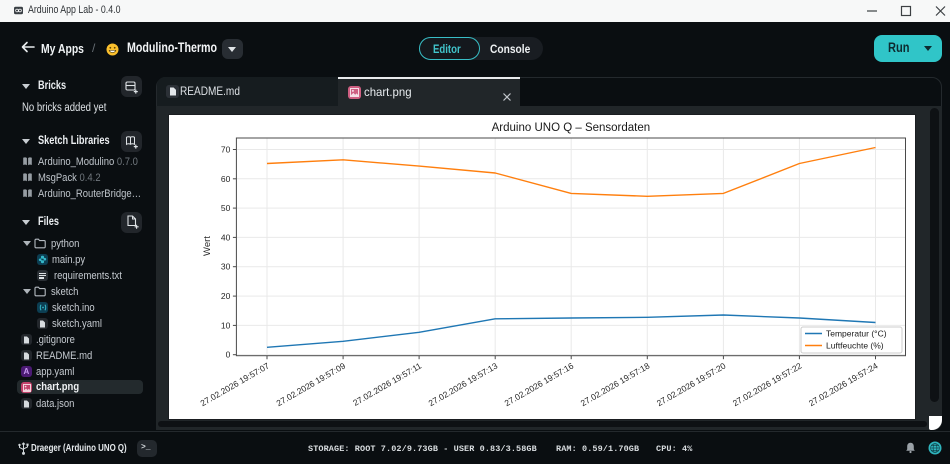 The height and width of the screenshot is (464, 950). Describe the element at coordinates (856, 334) in the screenshot. I see `svg-text: Temperatur (°C)` at that location.